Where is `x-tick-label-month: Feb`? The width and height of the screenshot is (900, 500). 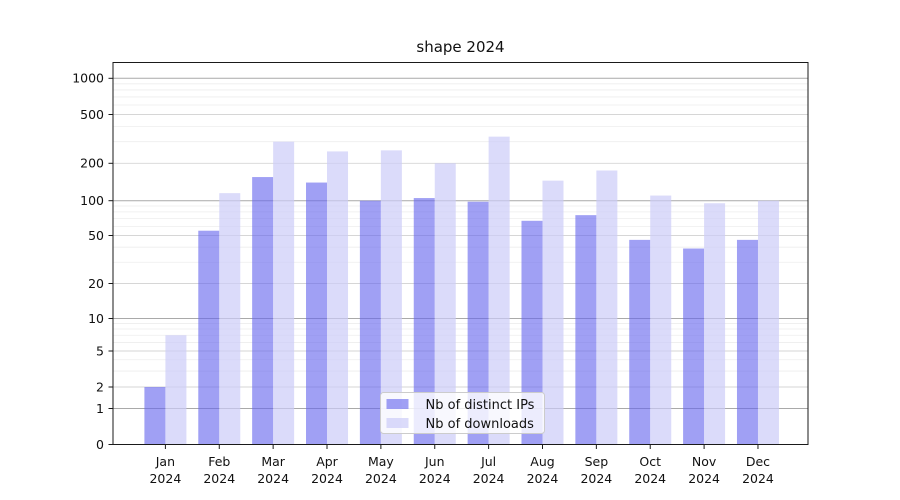
x-tick-label-month: Feb is located at coordinates (219, 461).